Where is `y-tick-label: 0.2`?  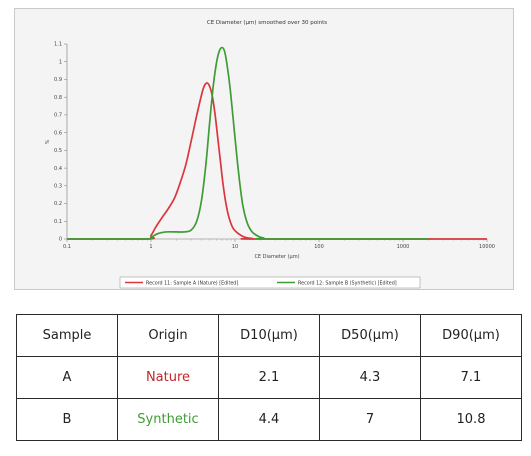 y-tick-label: 0.2 is located at coordinates (58, 204).